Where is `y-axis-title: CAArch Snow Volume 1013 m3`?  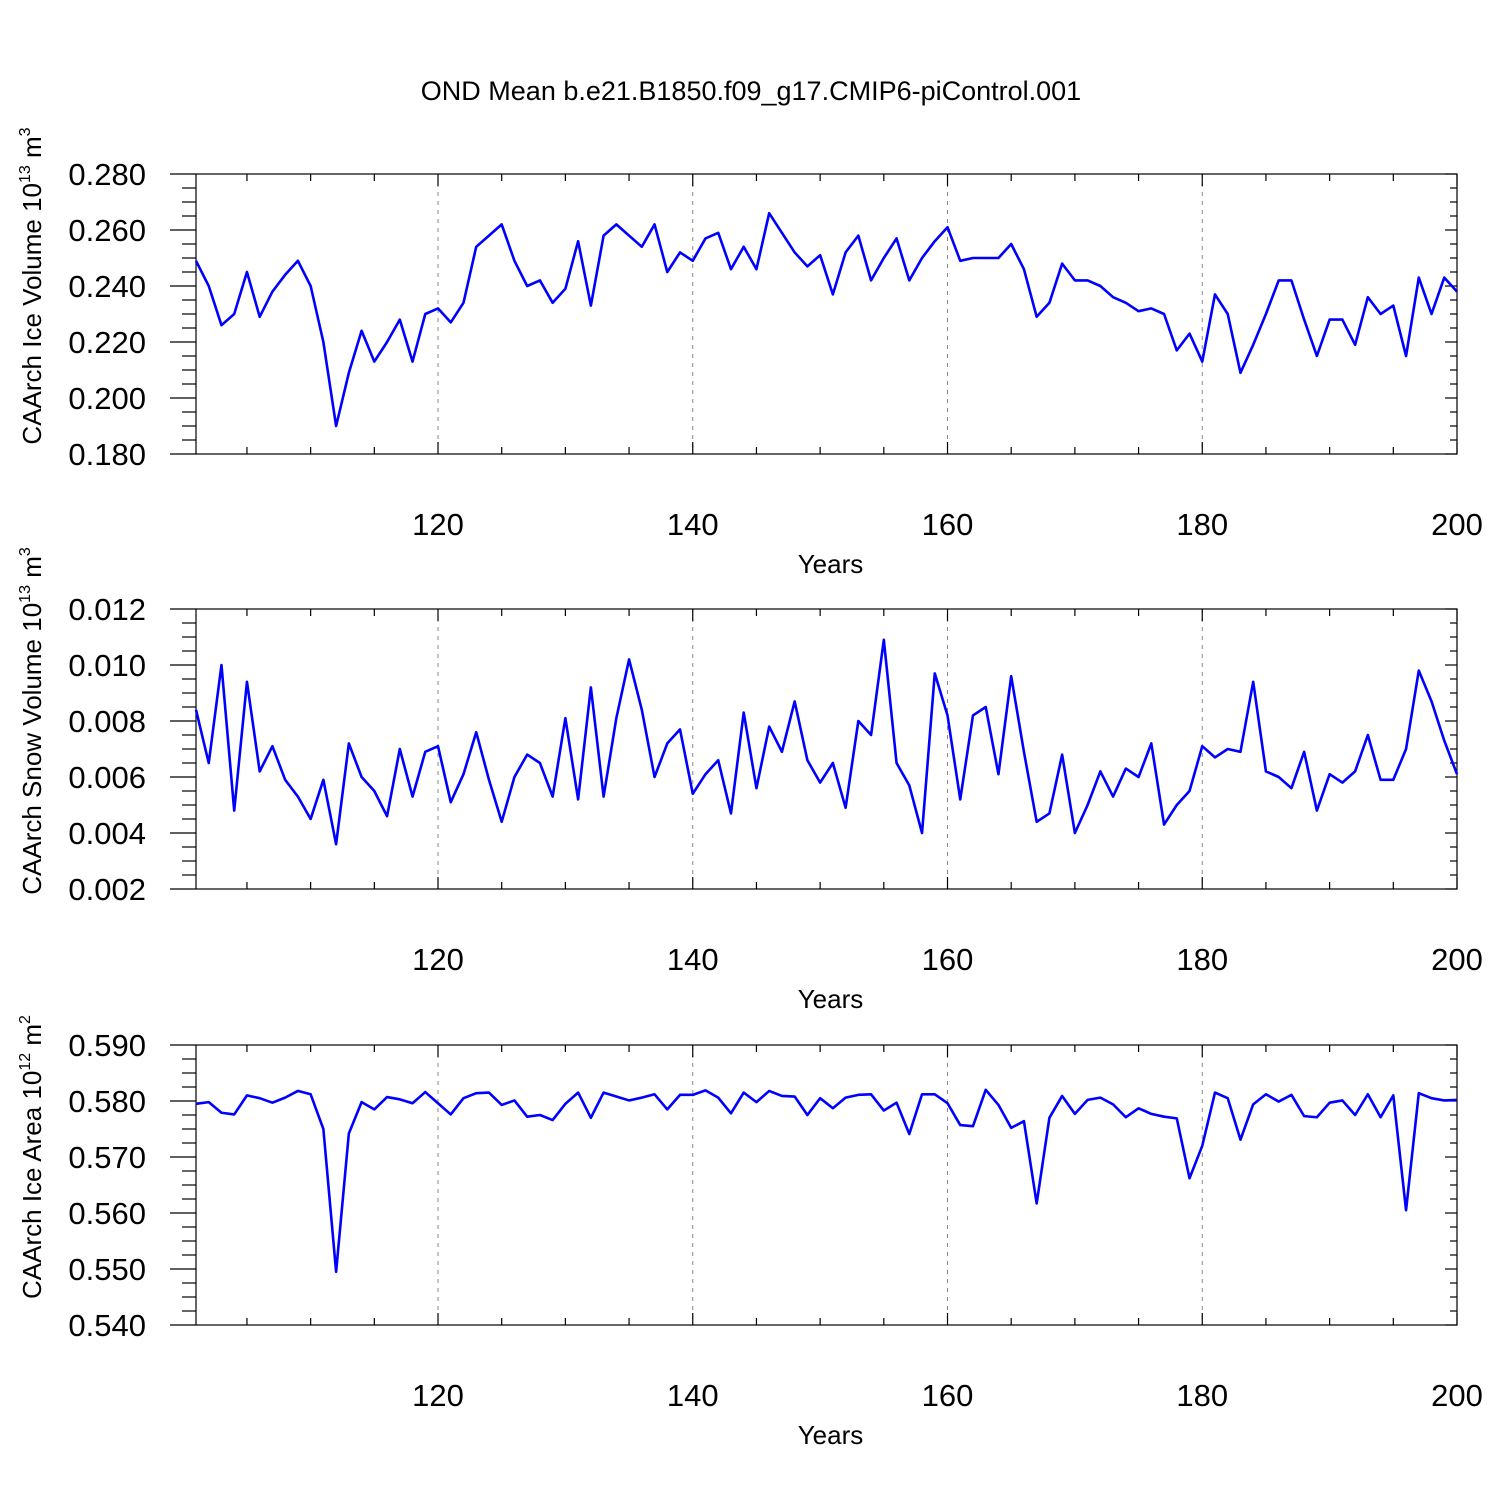 y-axis-title: CAArch Snow Volume 1013 m3 is located at coordinates (32, 721).